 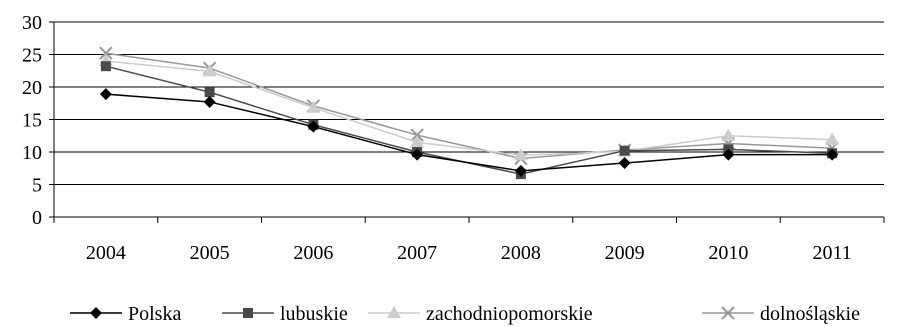 What do you see at coordinates (831, 253) in the screenshot?
I see `x-tick-label: 2011` at bounding box center [831, 253].